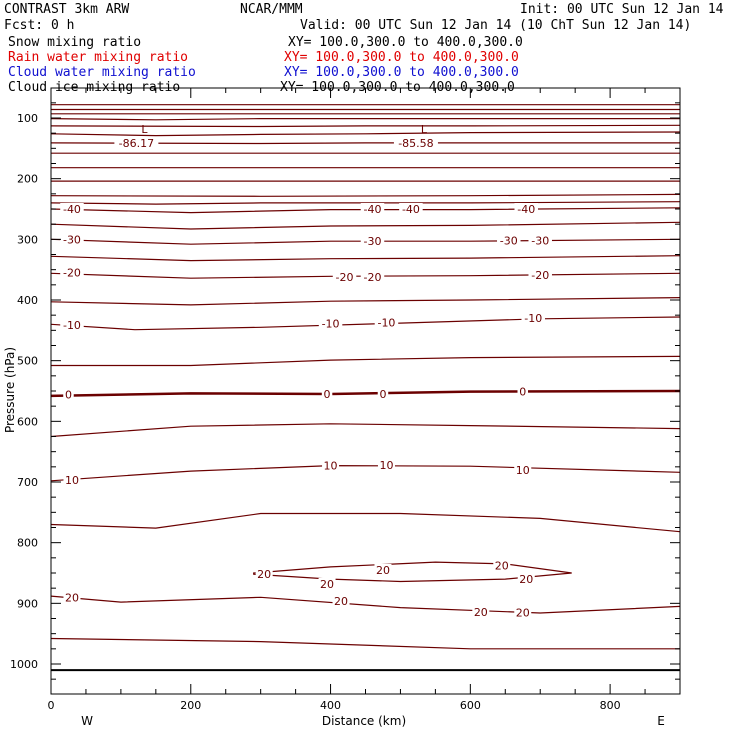 The width and height of the screenshot is (740, 740). What do you see at coordinates (102, 72) in the screenshot?
I see `field-cloudwater-label: Cloud water mixing ratio` at bounding box center [102, 72].